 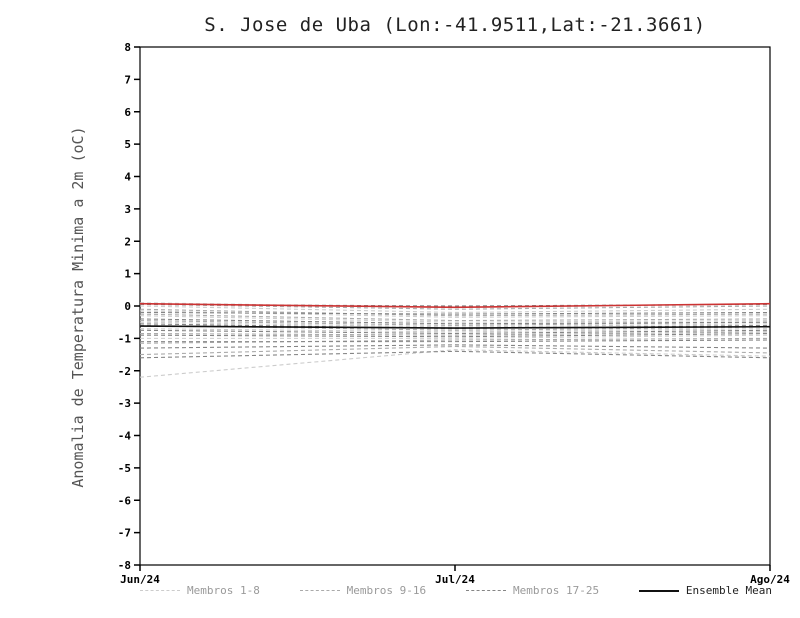 What do you see at coordinates (124, 371) in the screenshot?
I see `svg-text: -2` at bounding box center [124, 371].